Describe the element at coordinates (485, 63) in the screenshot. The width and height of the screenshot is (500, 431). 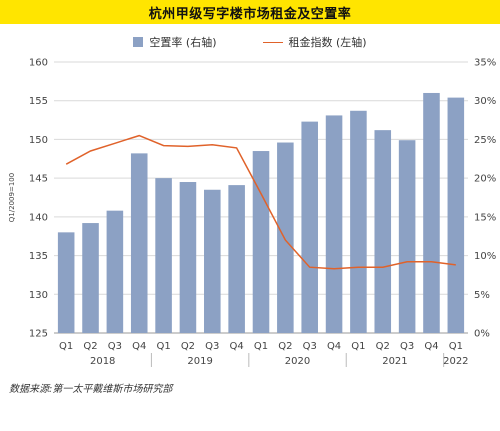
I see `right-tick-label: 35%` at that location.